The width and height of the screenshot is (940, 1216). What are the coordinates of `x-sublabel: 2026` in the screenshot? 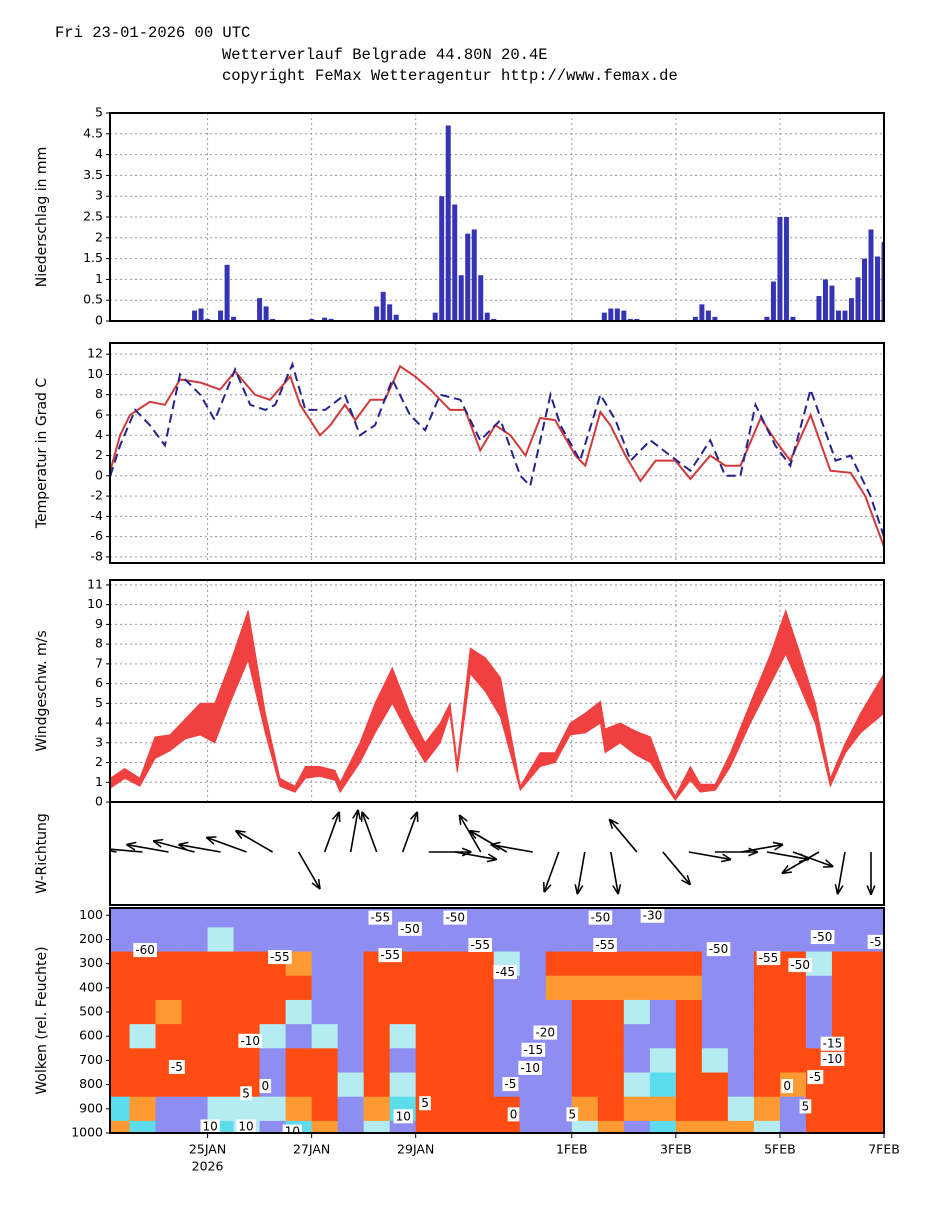 It's located at (208, 1166).